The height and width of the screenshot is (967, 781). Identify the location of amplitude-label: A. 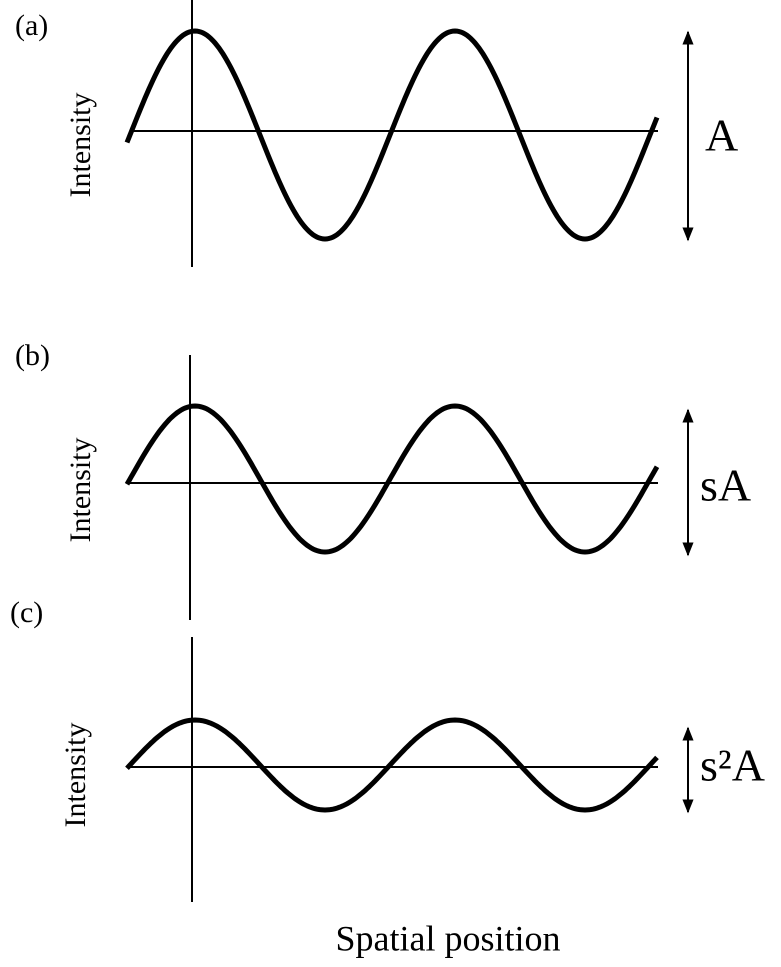
(721, 135).